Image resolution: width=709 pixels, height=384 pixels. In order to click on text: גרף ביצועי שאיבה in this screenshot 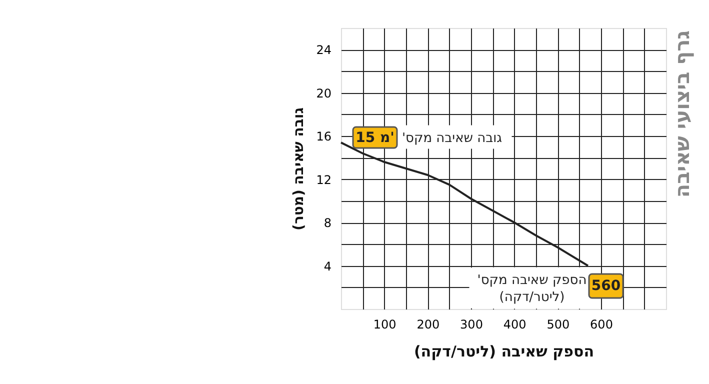, I will do `click(682, 114)`.